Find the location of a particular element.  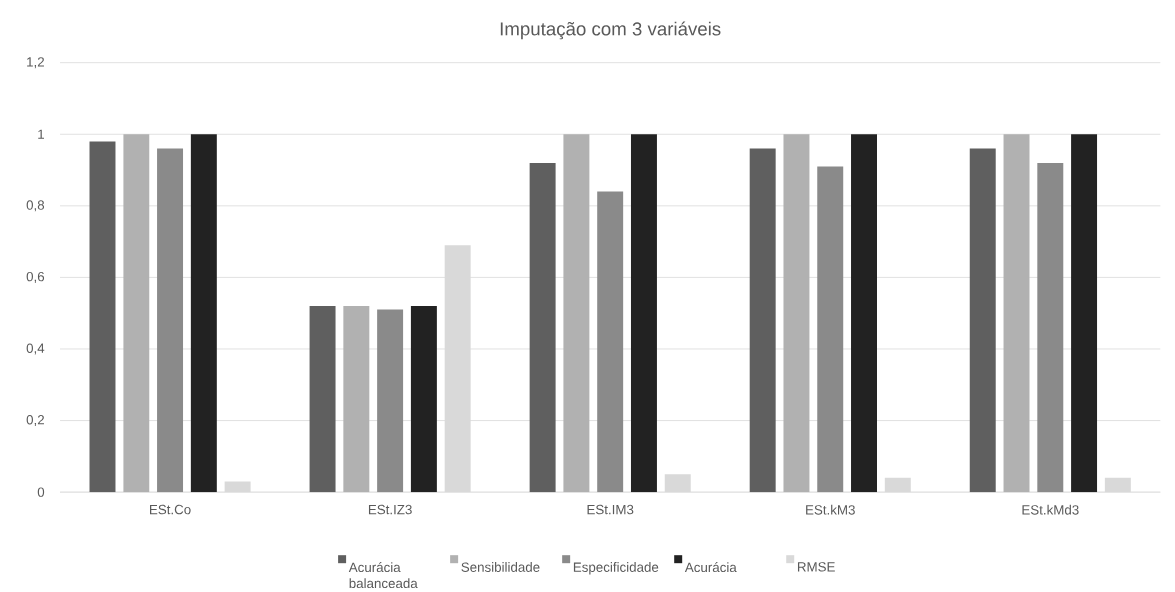

legend-label: Acurácia is located at coordinates (710, 567).